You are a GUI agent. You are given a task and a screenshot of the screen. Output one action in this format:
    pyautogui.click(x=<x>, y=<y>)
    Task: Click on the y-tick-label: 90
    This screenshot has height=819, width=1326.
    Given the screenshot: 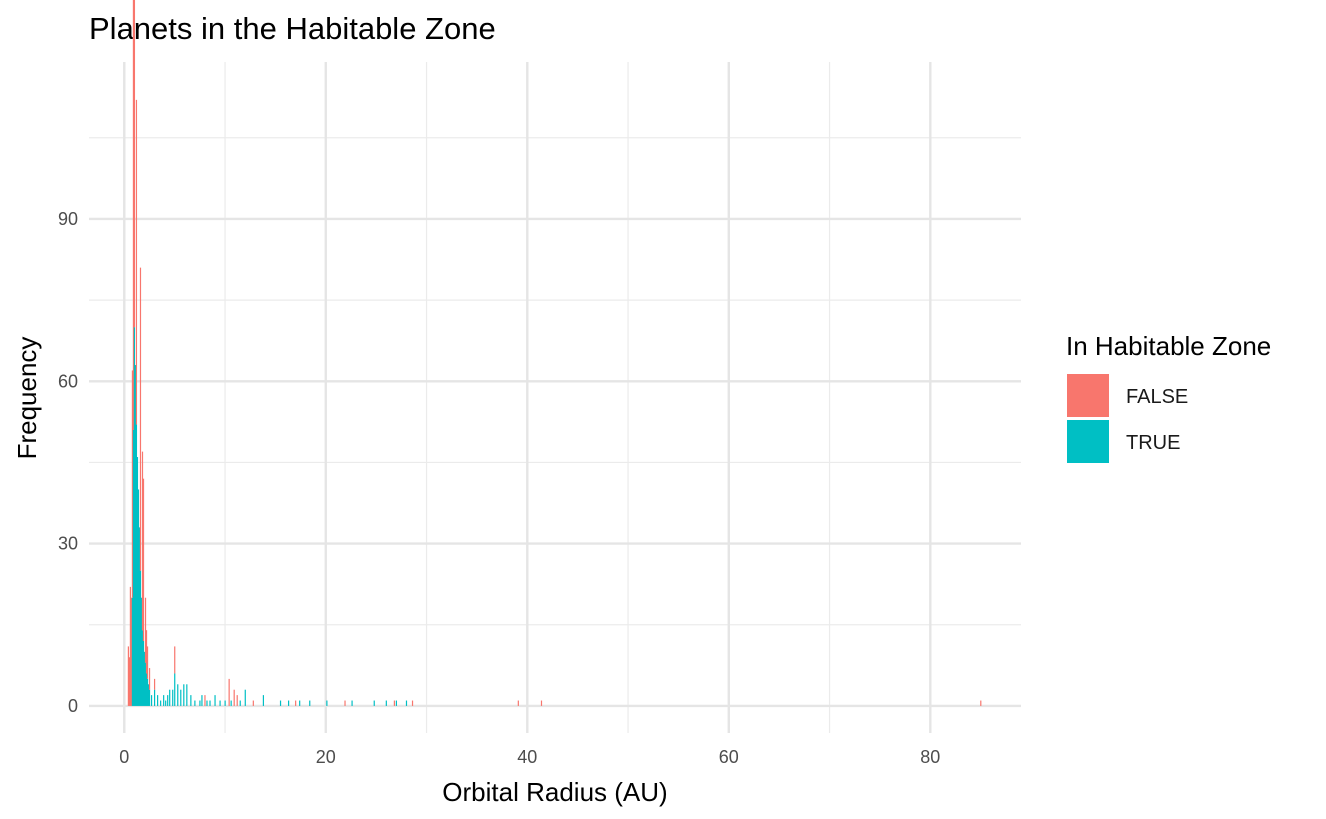 What is the action you would take?
    pyautogui.click(x=68, y=219)
    